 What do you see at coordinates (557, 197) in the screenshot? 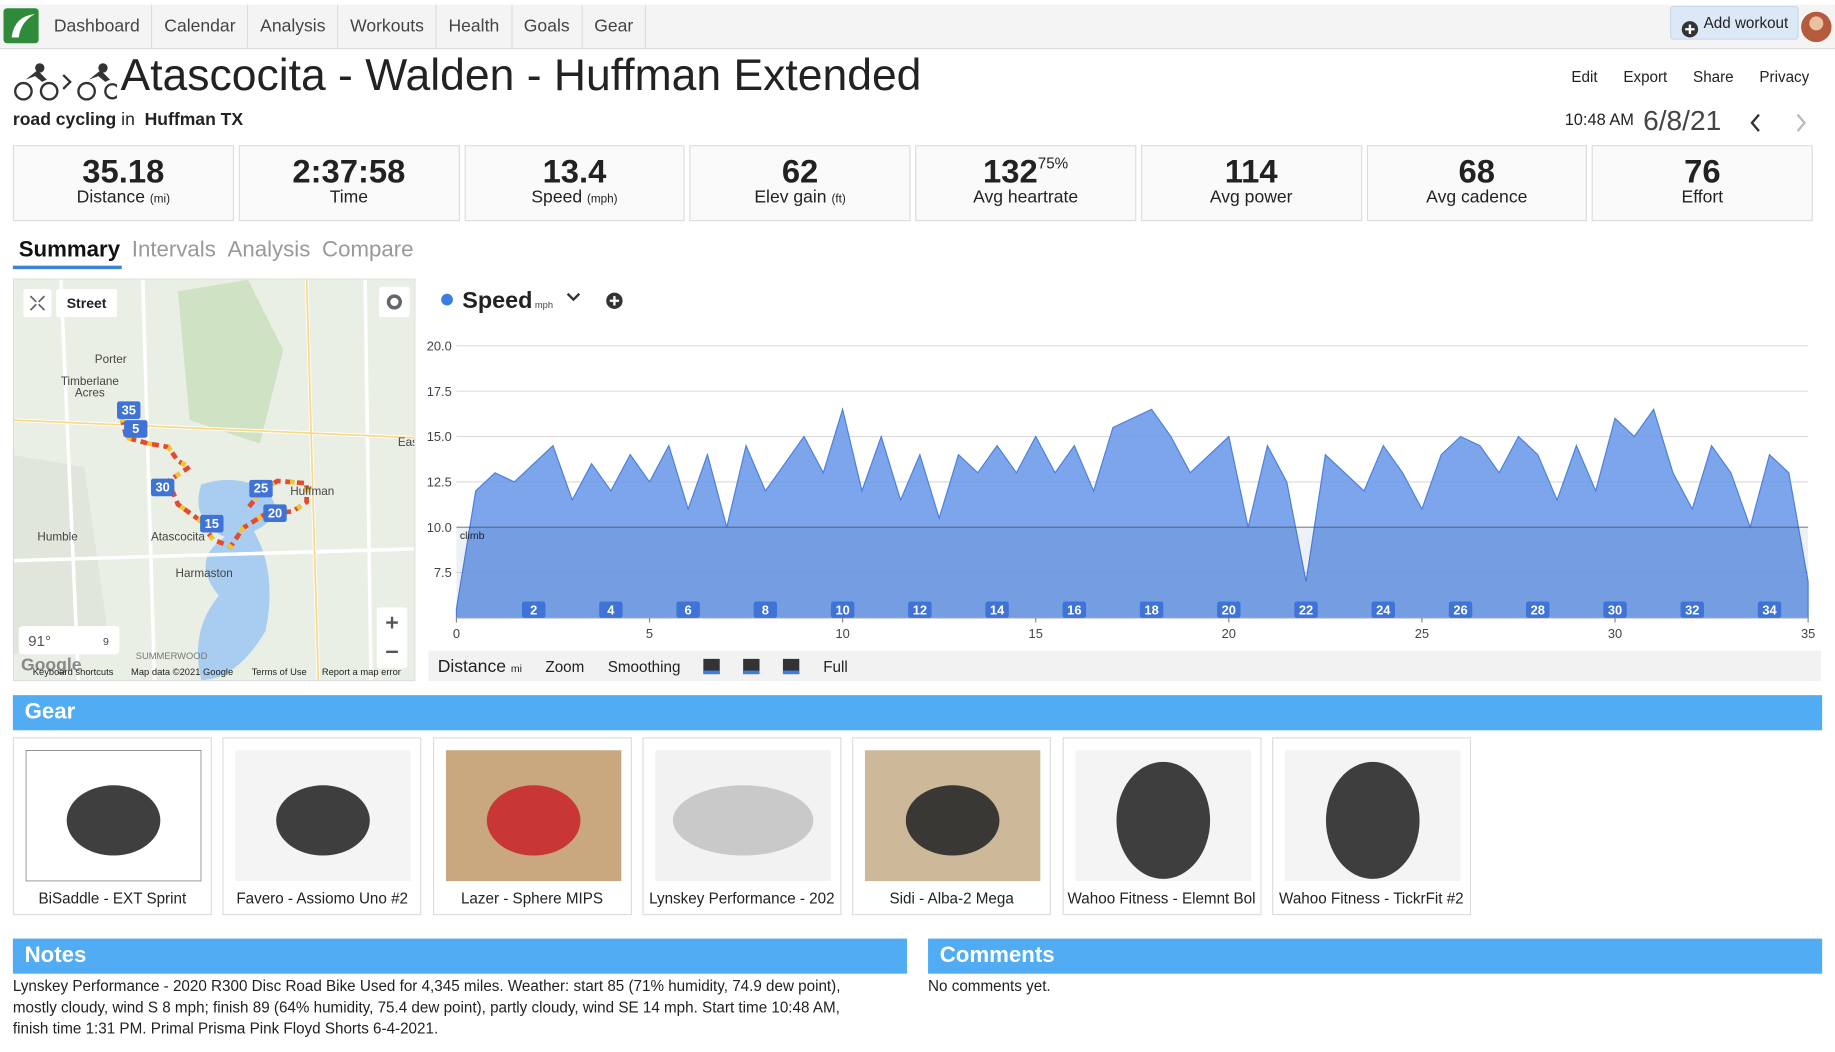
I see `stat-name: Speed` at bounding box center [557, 197].